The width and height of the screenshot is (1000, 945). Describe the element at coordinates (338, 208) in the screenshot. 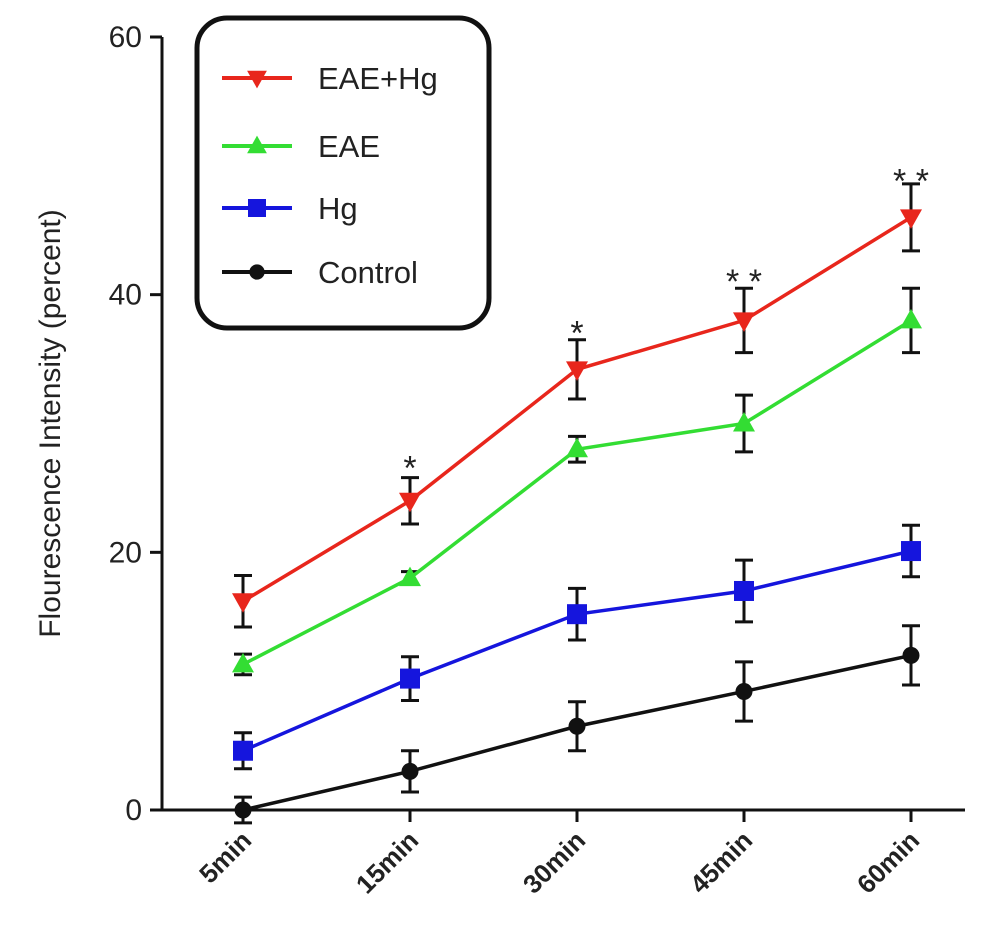

I see `legend-label: Hg` at that location.